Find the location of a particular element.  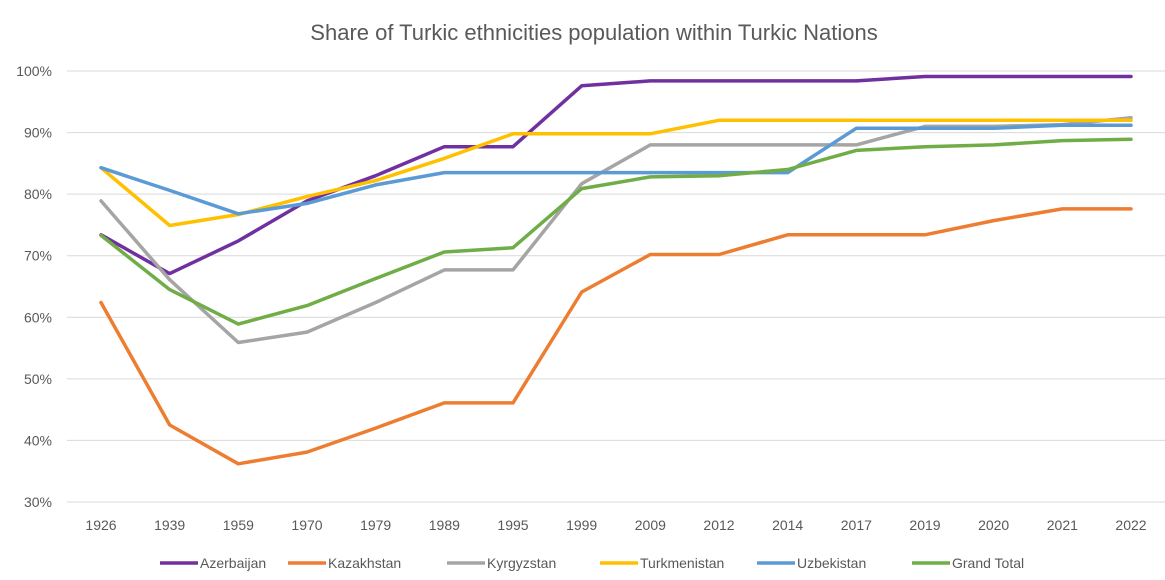

legend-label: Azerbaijan is located at coordinates (233, 563).